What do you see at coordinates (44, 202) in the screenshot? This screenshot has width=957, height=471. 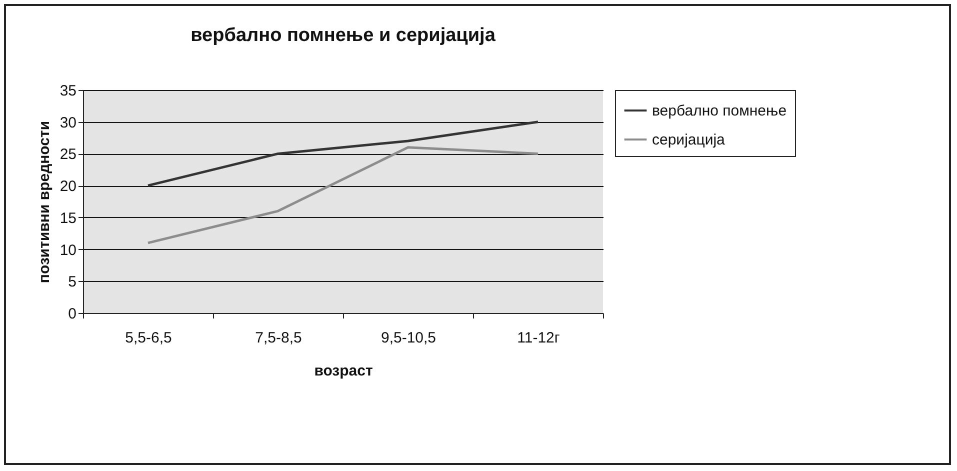 I see `y-axis-title: позитивни вредности` at bounding box center [44, 202].